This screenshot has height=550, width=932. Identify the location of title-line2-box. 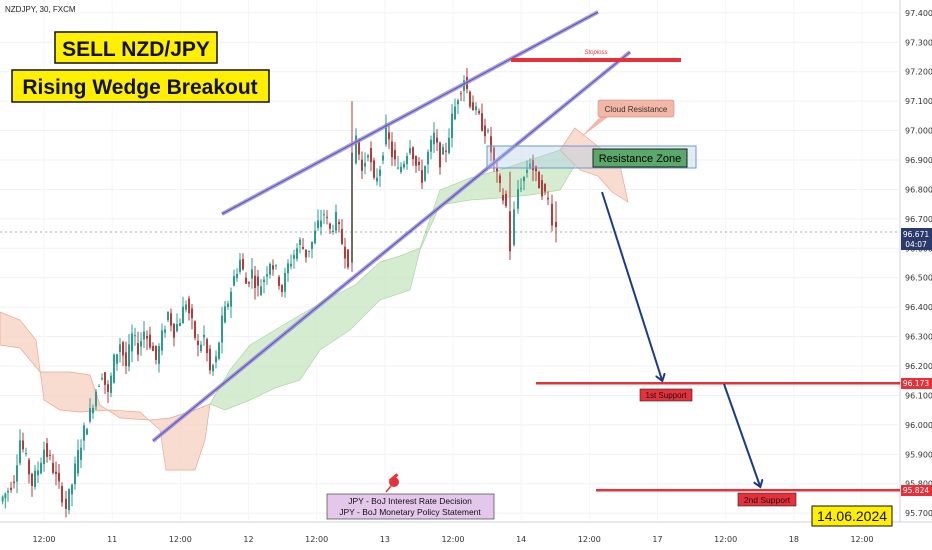
(140, 86).